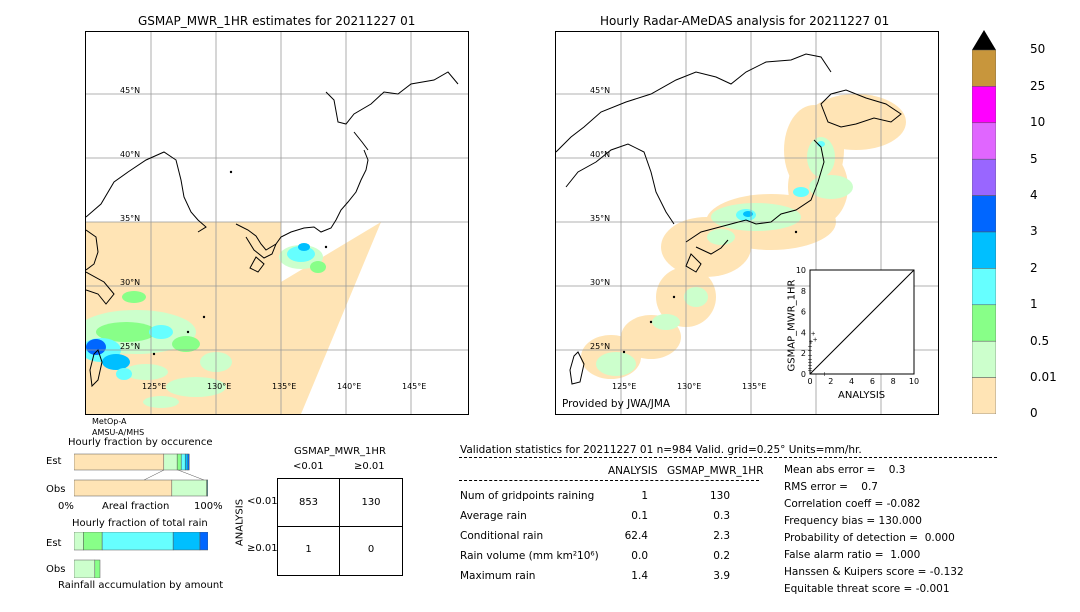  What do you see at coordinates (130, 218) in the screenshot?
I see `left-lat-35: 35°N` at bounding box center [130, 218].